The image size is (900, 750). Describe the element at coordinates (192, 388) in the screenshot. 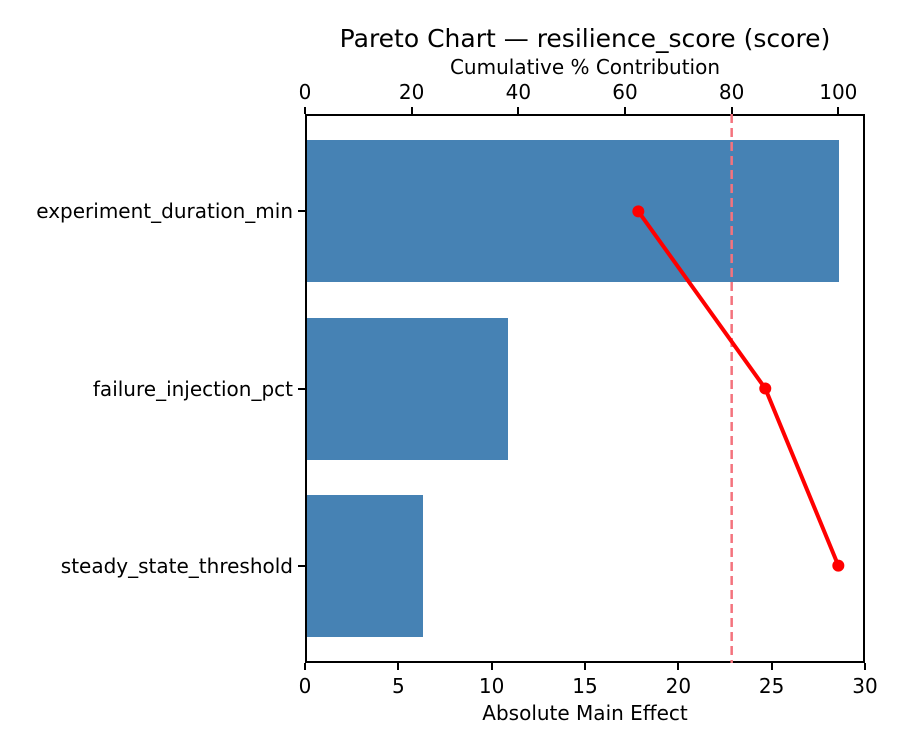

I see `ytick-label-failure_injection_pct: failure_injection_pct` at that location.